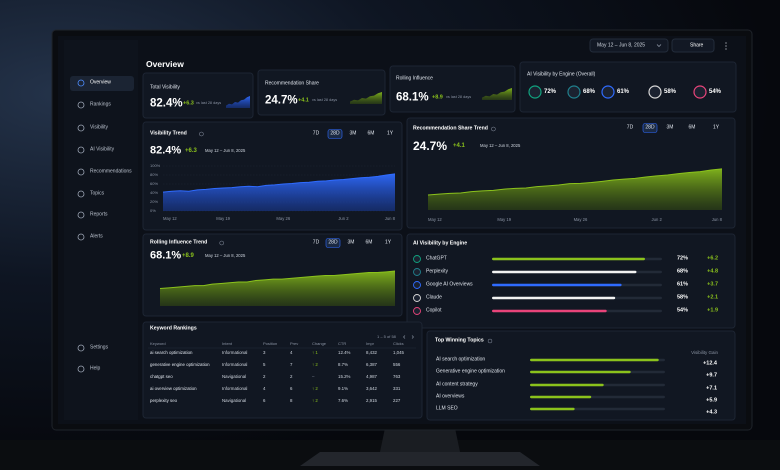 This screenshot has height=470, width=780. Describe the element at coordinates (697, 45) in the screenshot. I see `share: Share` at that location.